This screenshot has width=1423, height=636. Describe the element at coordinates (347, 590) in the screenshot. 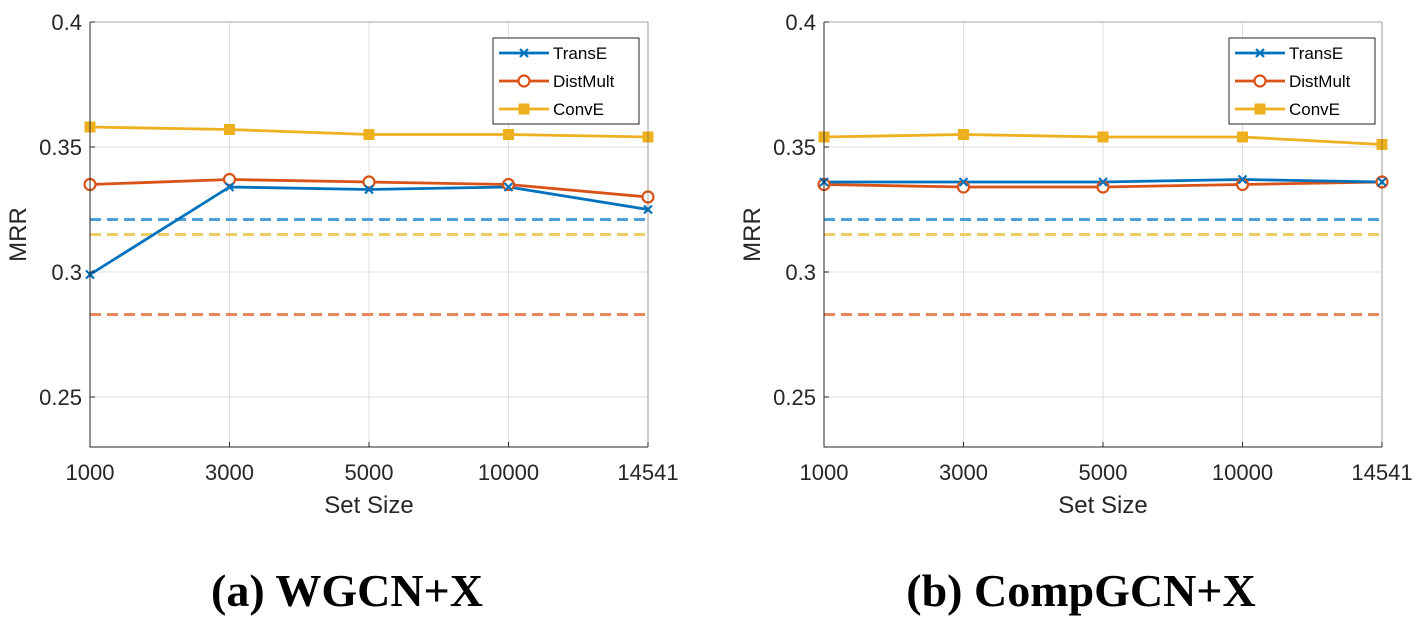

I see `panel-caption: (a) WGCN+X` at that location.